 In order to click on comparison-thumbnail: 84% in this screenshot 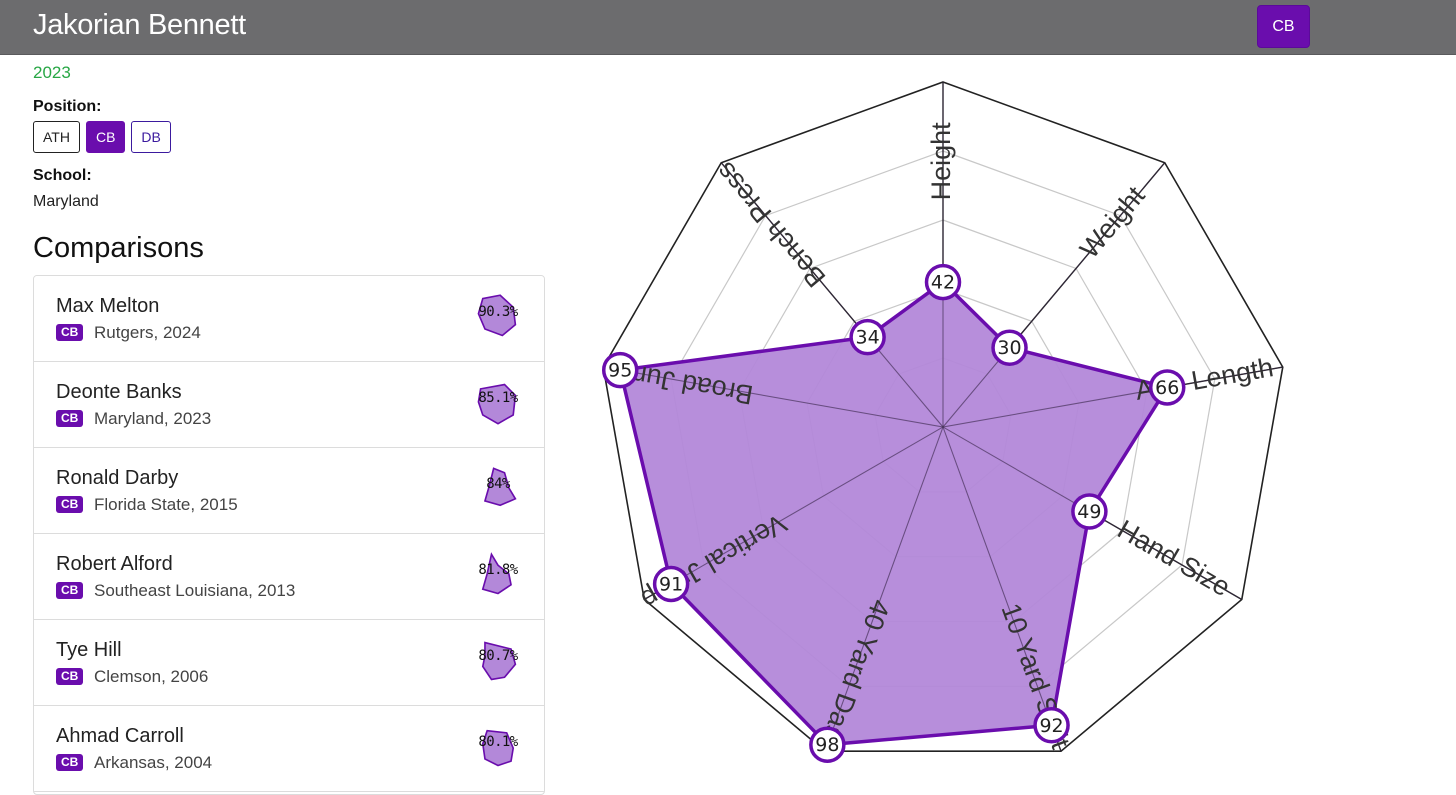, I will do `click(498, 489)`.